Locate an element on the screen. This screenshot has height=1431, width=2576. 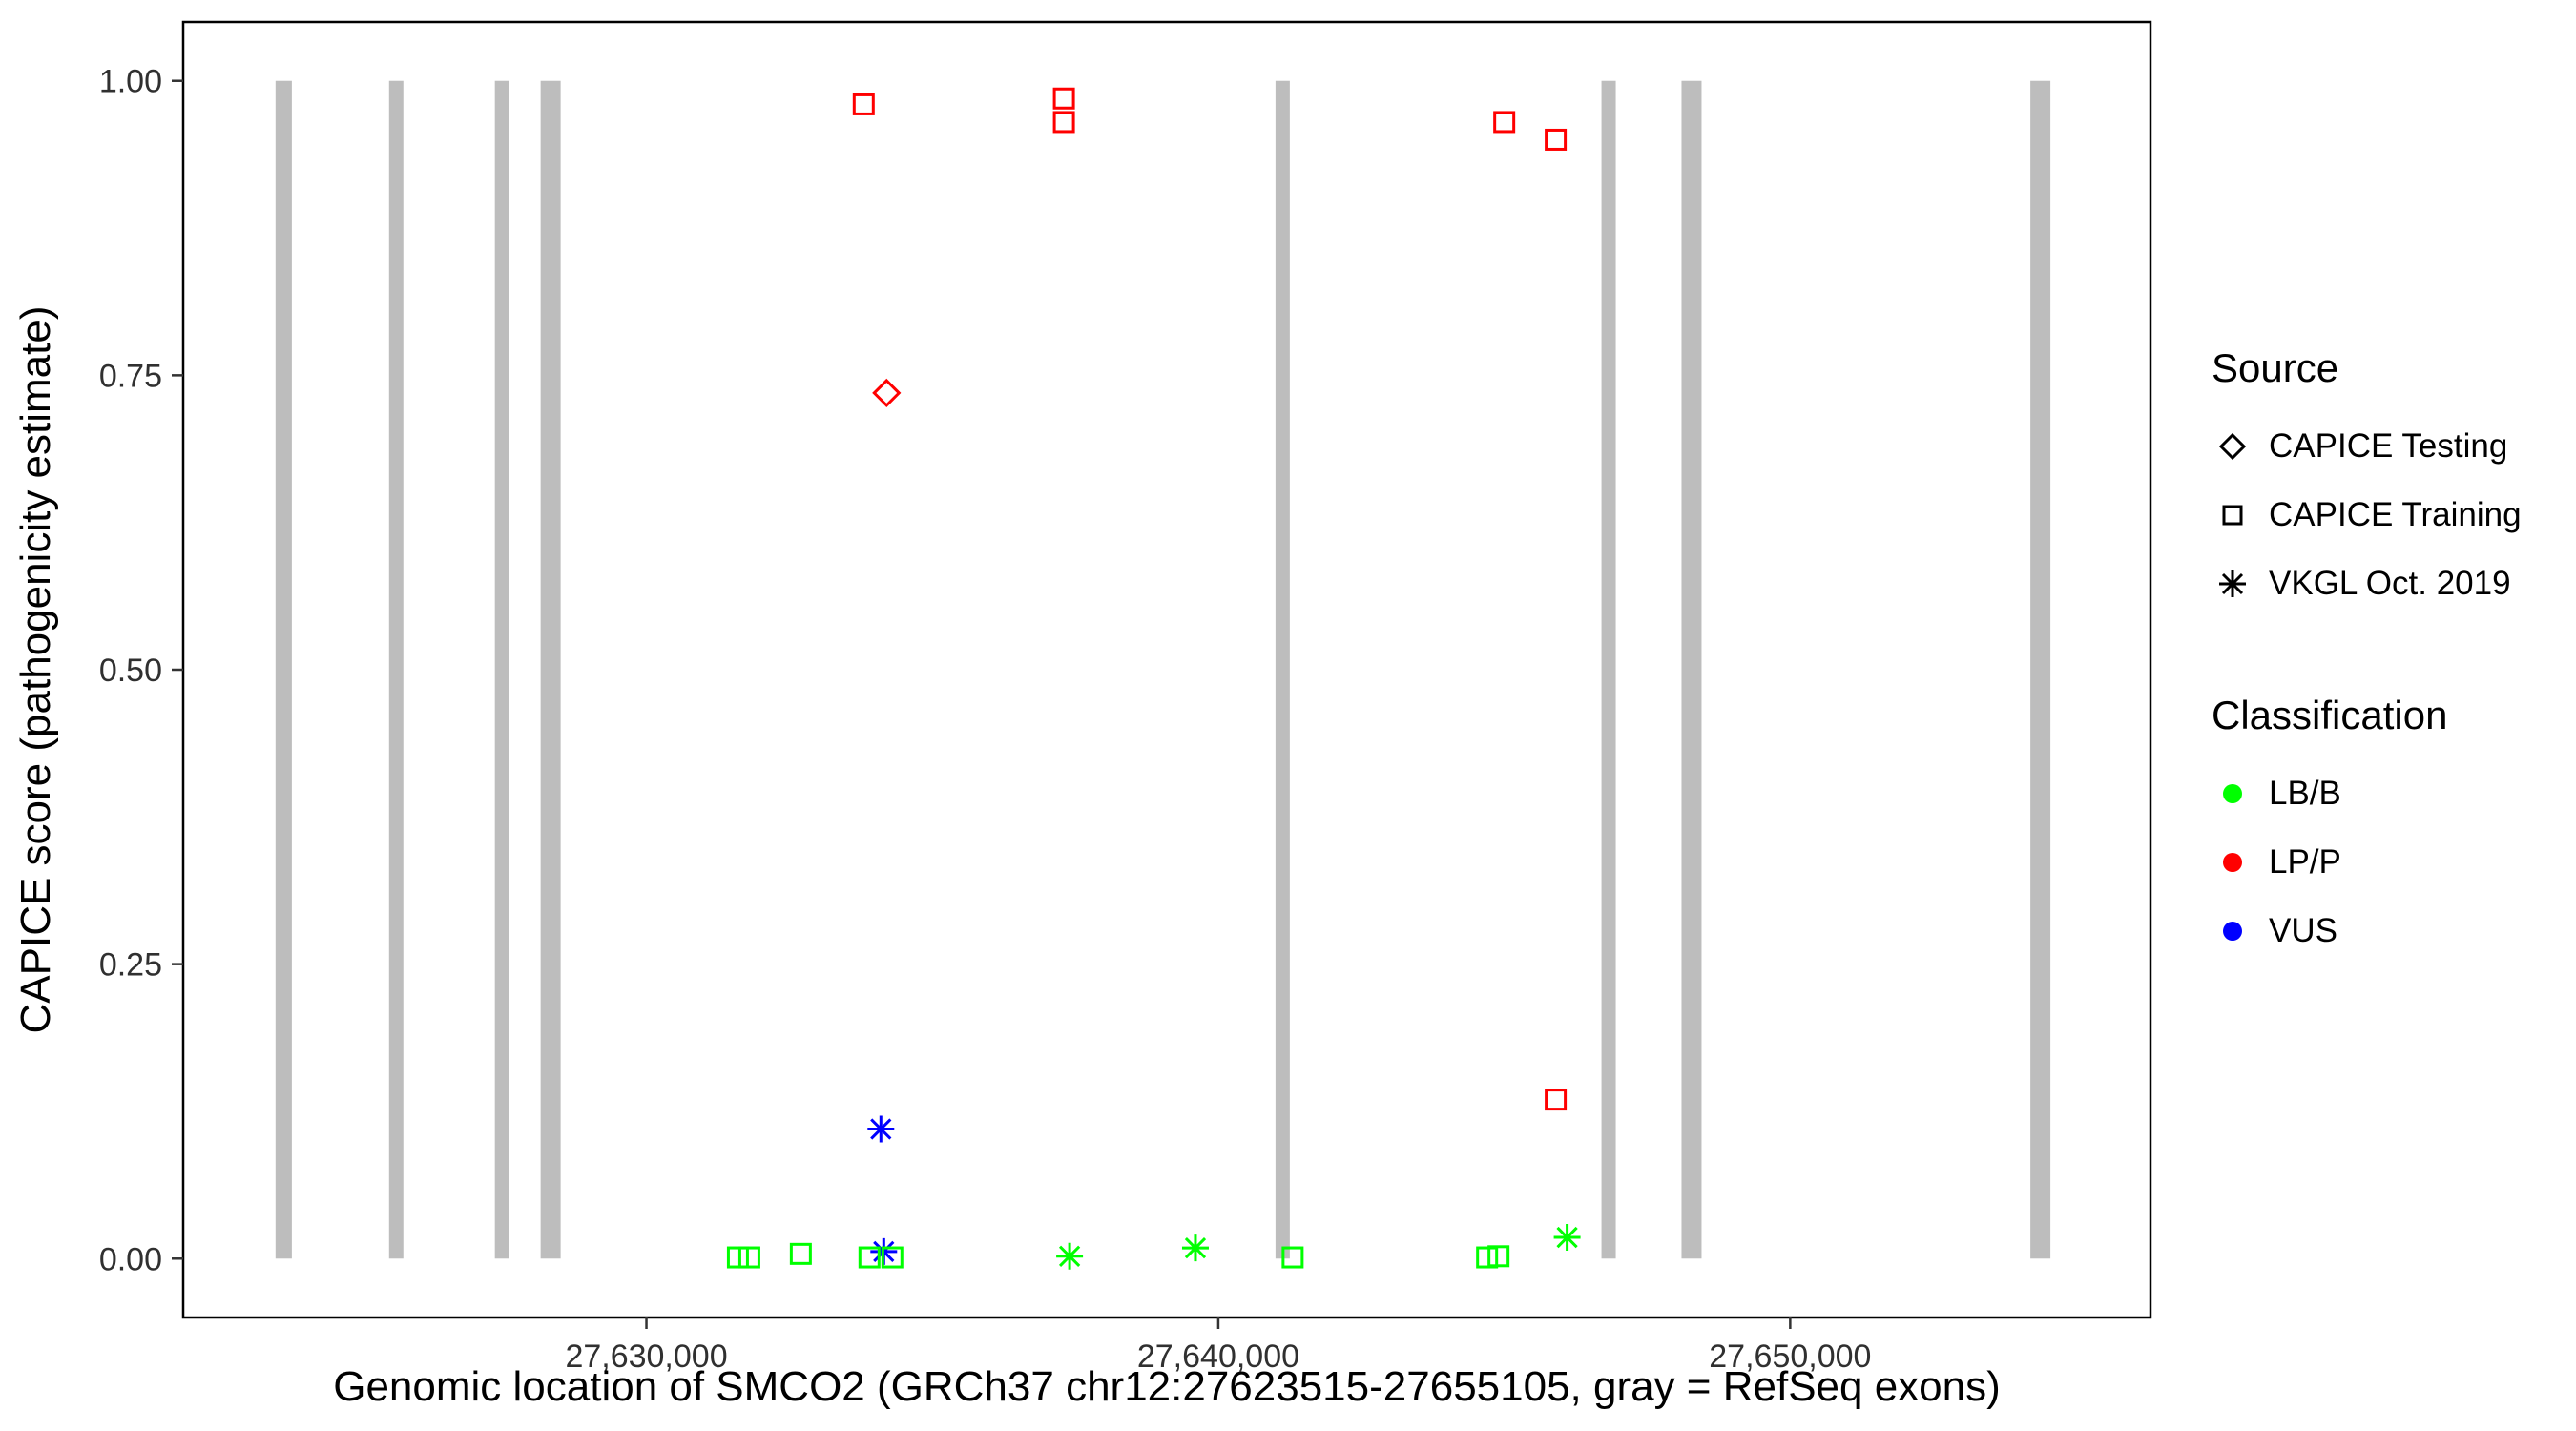
x-tick-label: 27,630,000 is located at coordinates (646, 1356).